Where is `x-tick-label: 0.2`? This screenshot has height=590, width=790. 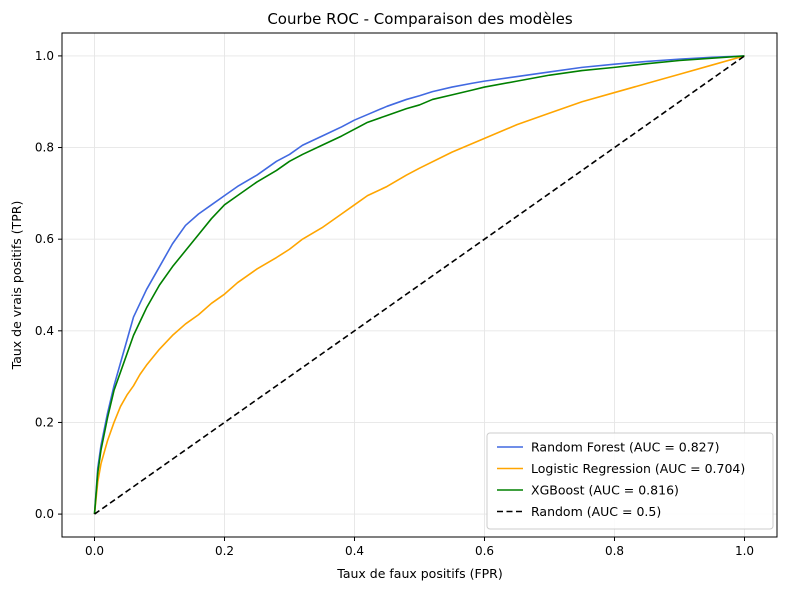 x-tick-label: 0.2 is located at coordinates (224, 551).